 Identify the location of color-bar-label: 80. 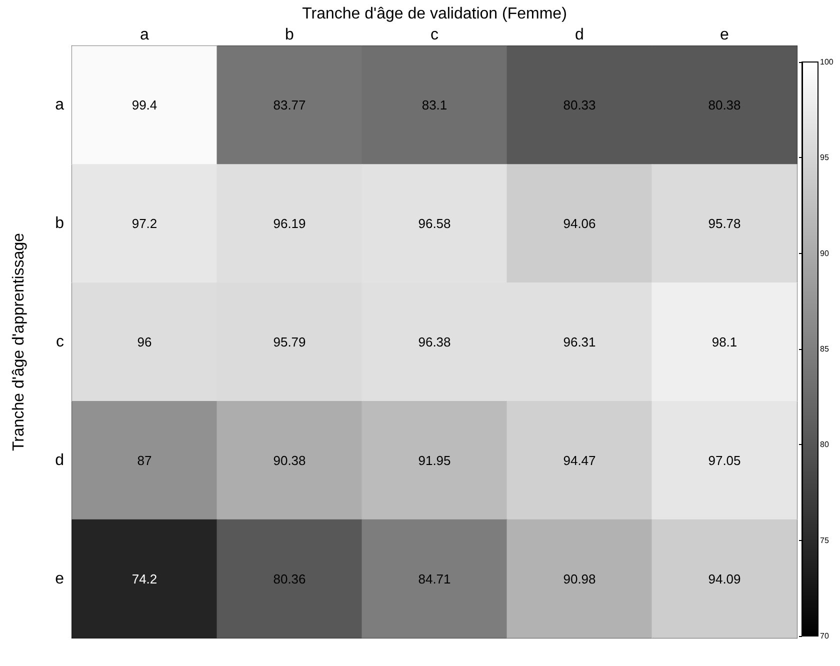
(825, 445).